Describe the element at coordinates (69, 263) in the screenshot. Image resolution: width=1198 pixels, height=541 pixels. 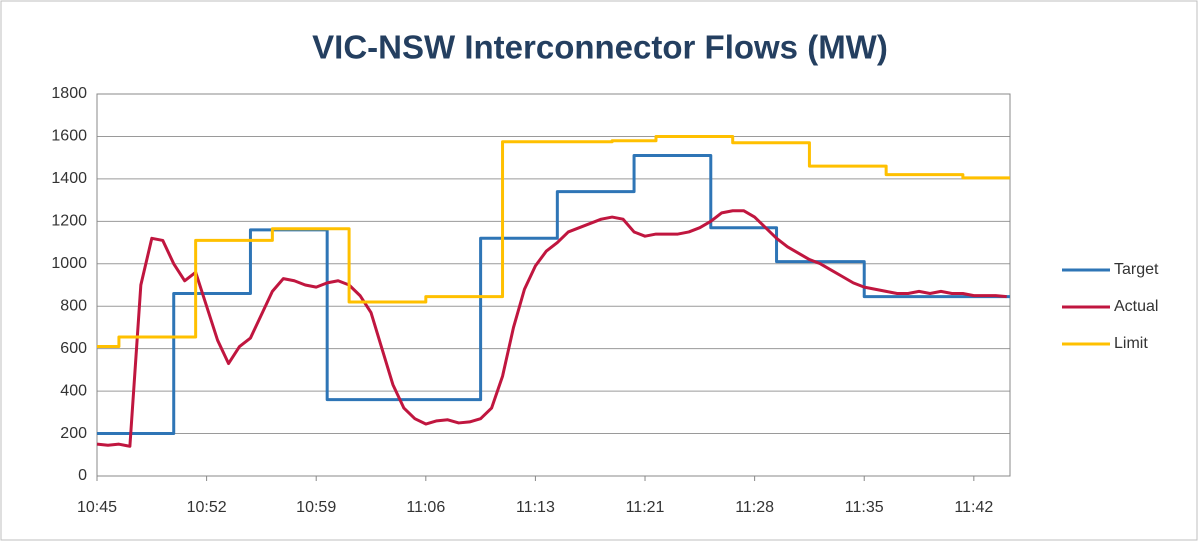
I see `y-tick-label: 1000` at that location.